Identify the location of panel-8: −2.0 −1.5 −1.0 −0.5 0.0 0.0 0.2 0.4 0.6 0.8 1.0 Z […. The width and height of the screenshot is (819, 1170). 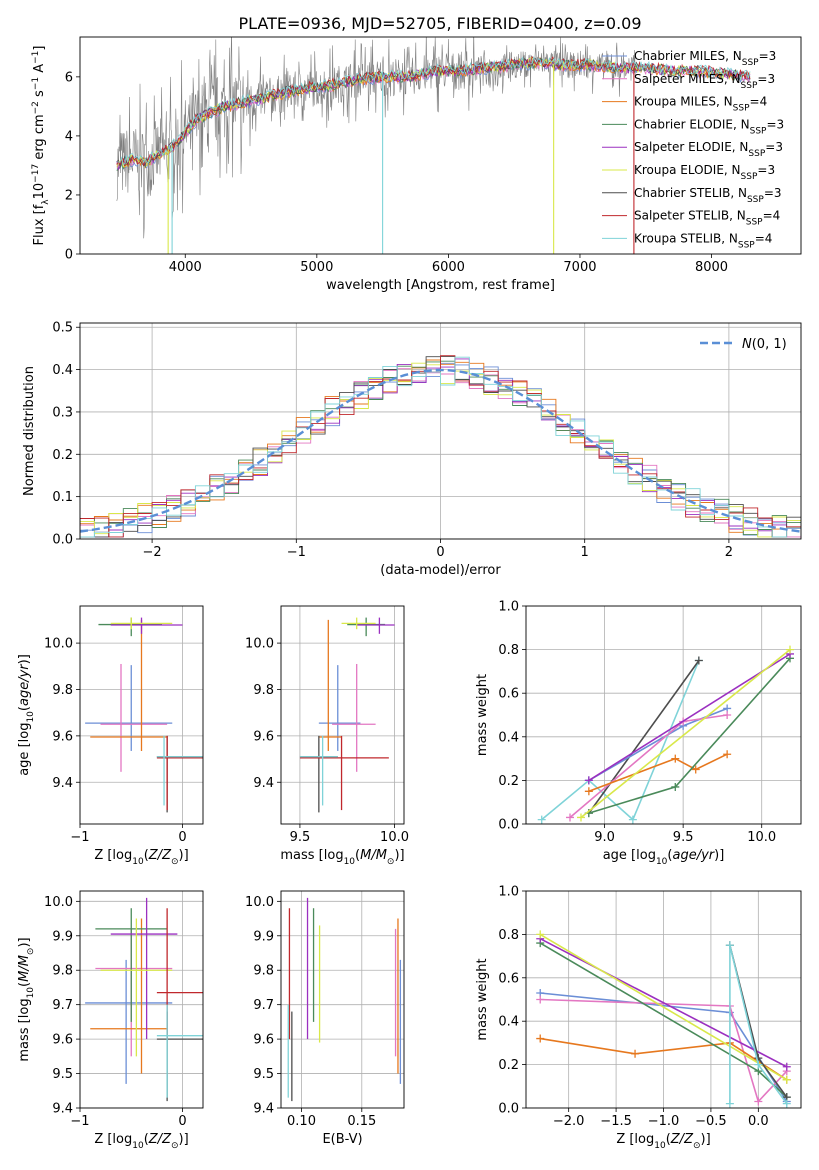
(638, 1018).